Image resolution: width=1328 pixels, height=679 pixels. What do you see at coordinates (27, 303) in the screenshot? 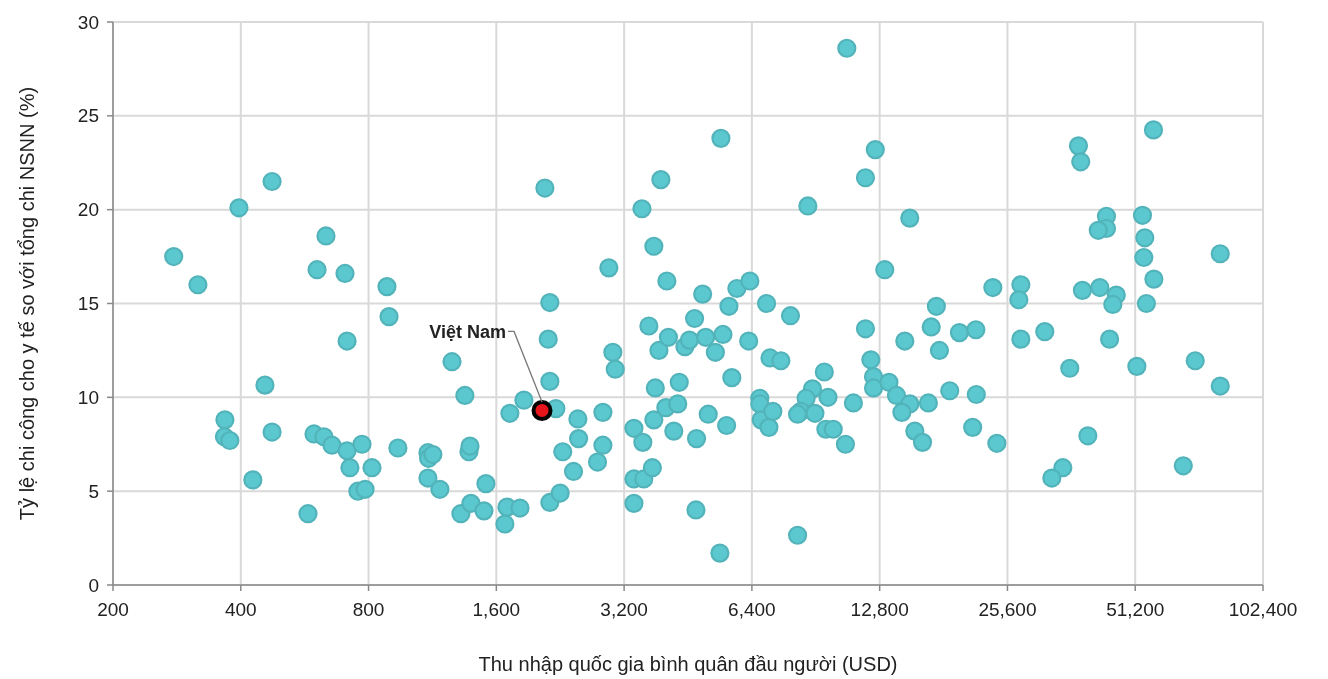
I see `y-axis-title: Tỷ lệ chi công cho y tế so với tổng chi NSNN (%)` at bounding box center [27, 303].